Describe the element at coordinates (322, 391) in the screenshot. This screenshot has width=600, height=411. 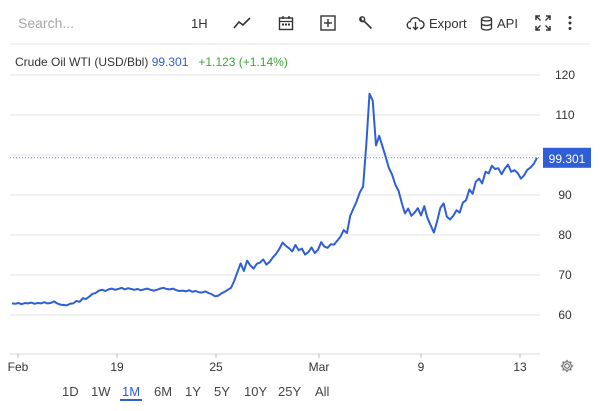
I see `range-button-all: All` at that location.